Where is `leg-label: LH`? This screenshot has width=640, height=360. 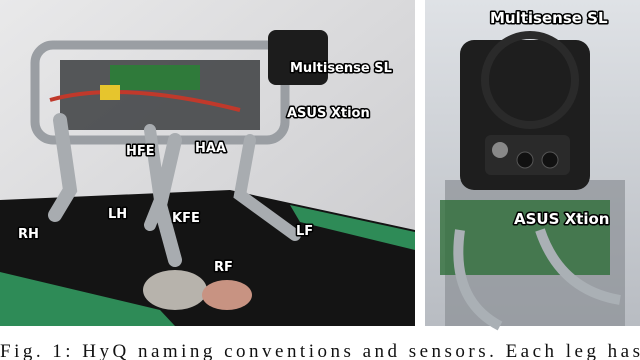 leg-label: LH is located at coordinates (117, 214).